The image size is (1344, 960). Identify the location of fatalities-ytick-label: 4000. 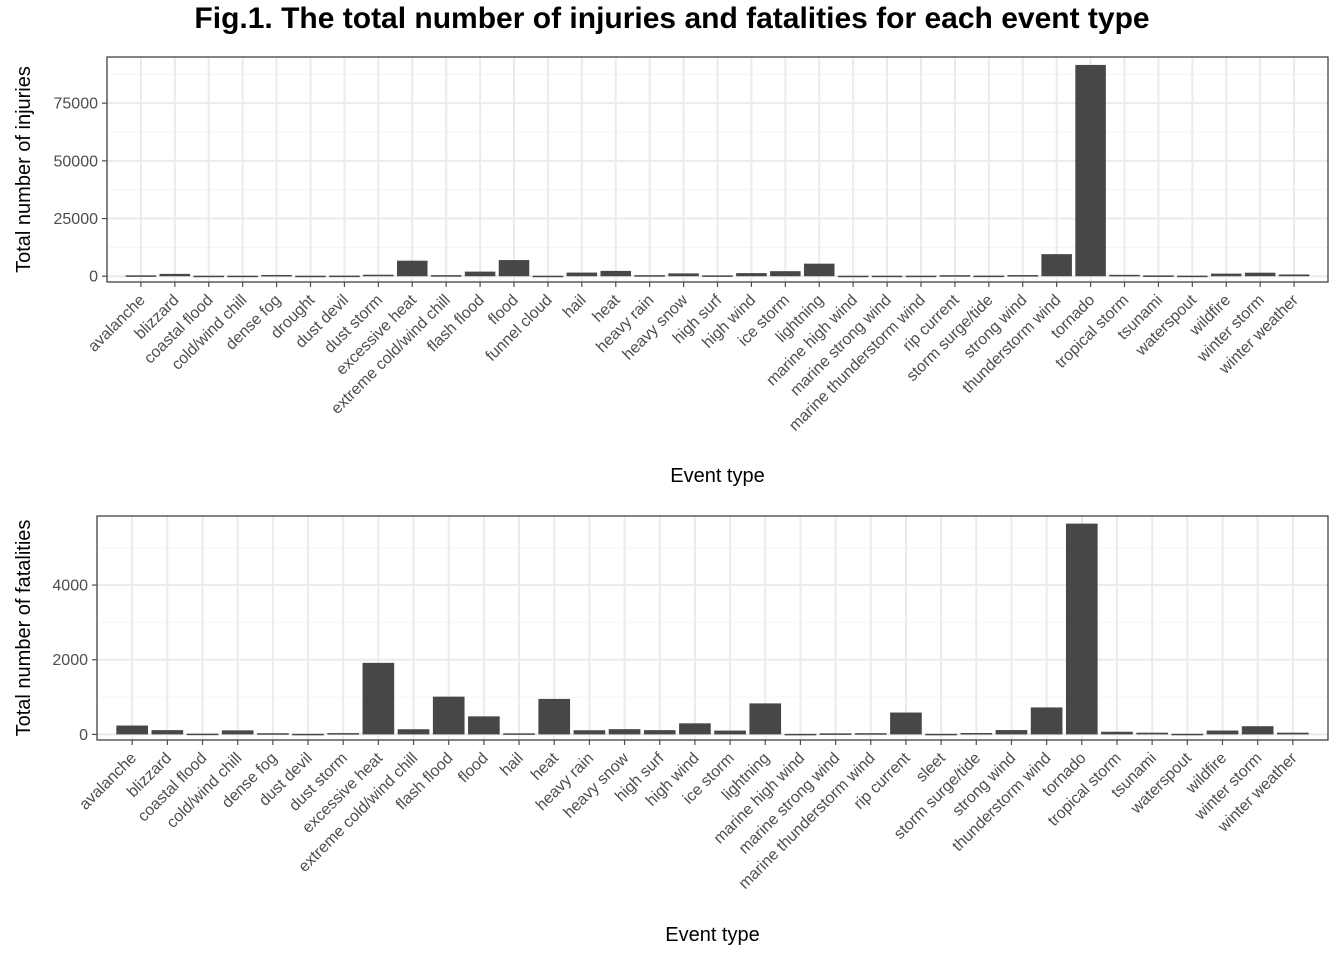
(70, 586).